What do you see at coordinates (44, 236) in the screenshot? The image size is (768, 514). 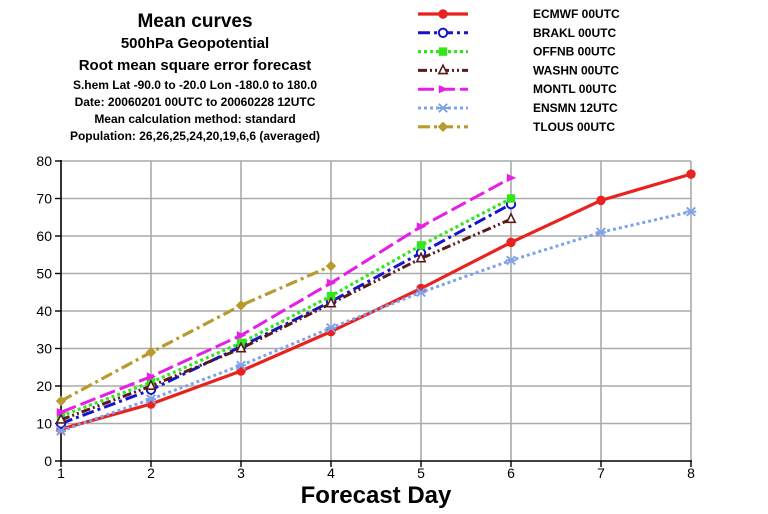 I see `y-tick-label: 60` at bounding box center [44, 236].